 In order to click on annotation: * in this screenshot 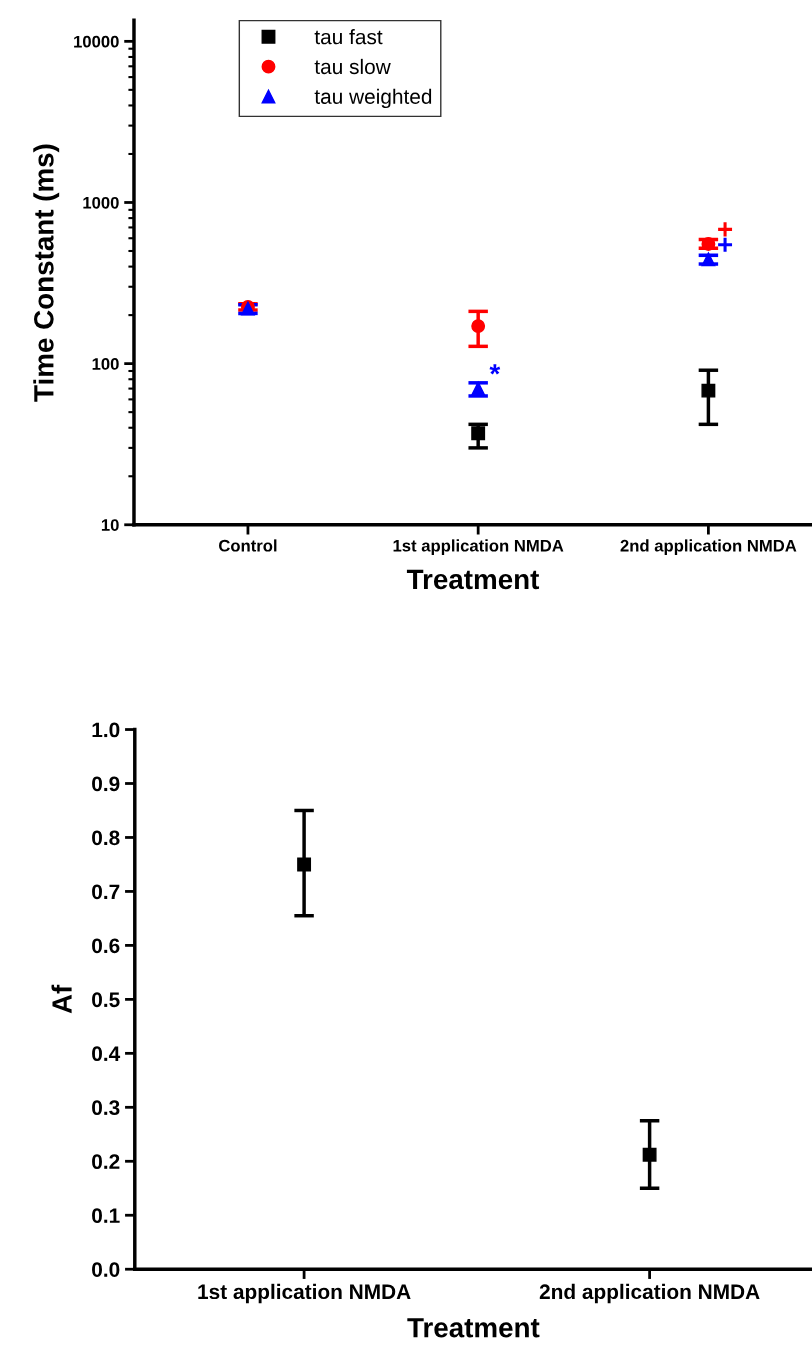, I will do `click(495, 369)`.